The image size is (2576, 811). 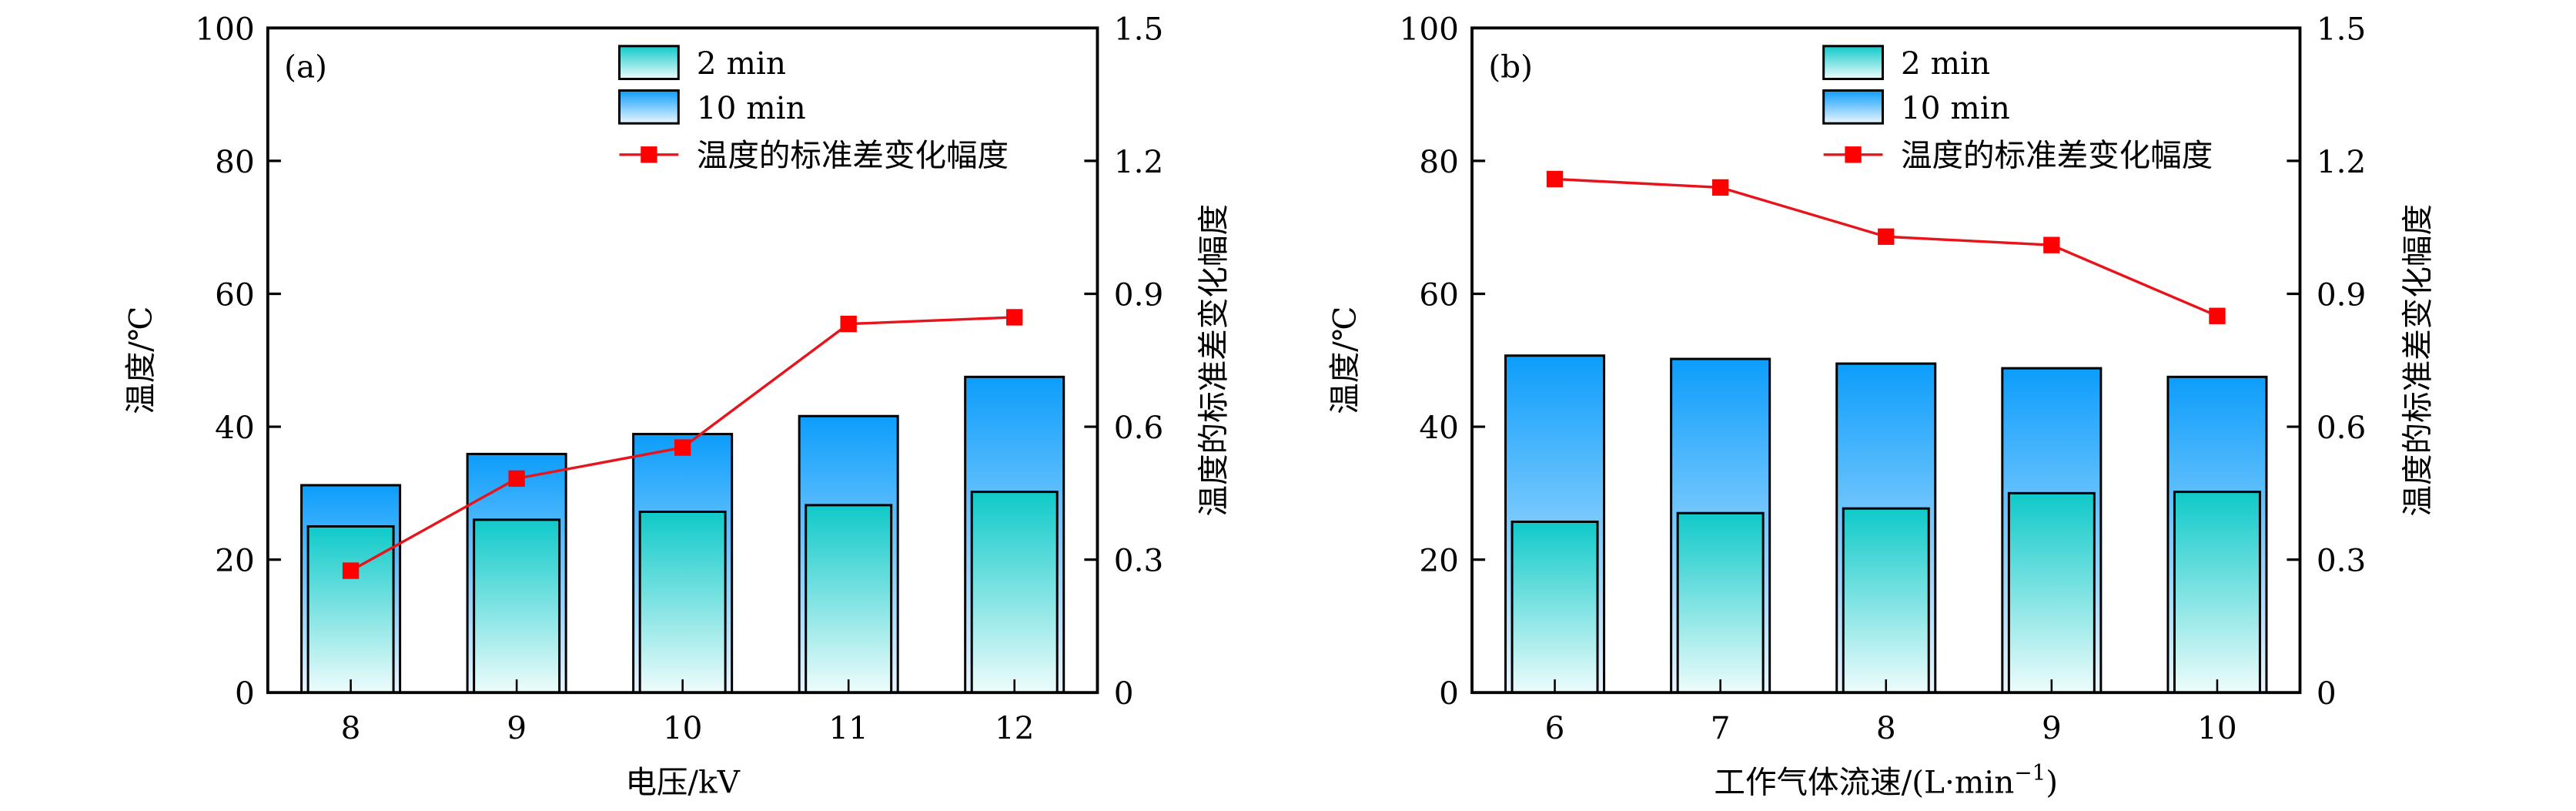 I want to click on x-tick-label: 7, so click(x=1721, y=727).